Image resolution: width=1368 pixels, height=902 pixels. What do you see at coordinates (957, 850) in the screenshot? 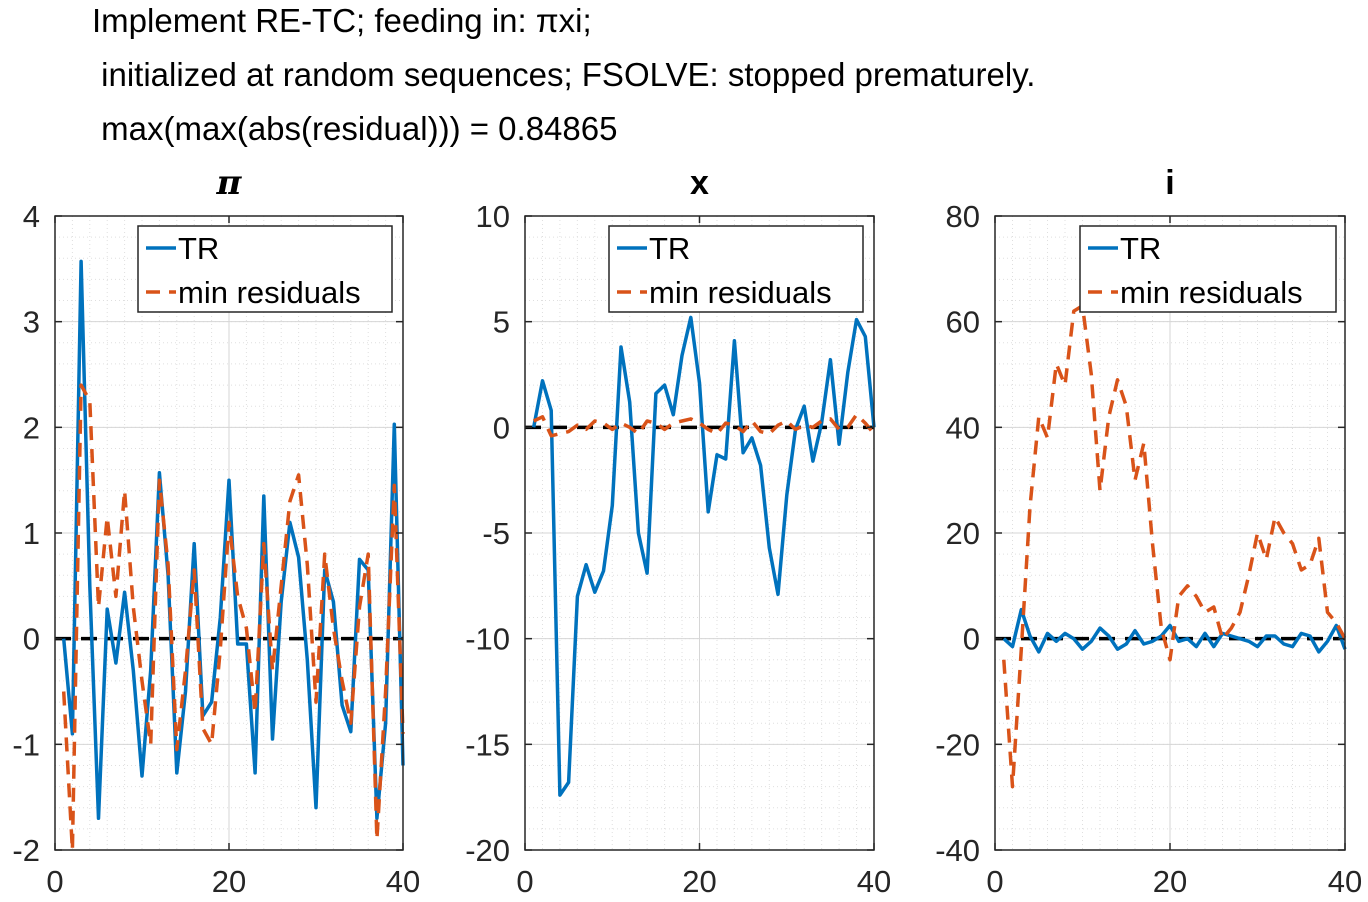
I see `y-tick-label: -40` at bounding box center [957, 850].